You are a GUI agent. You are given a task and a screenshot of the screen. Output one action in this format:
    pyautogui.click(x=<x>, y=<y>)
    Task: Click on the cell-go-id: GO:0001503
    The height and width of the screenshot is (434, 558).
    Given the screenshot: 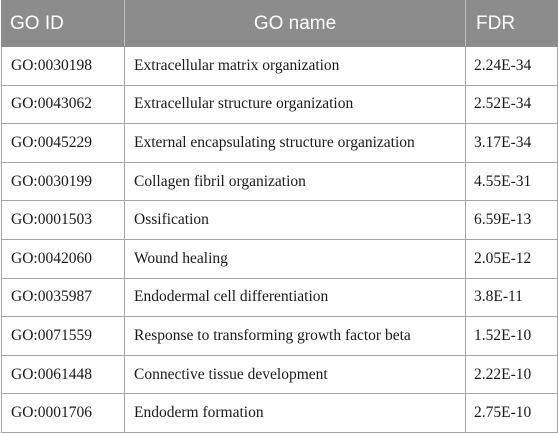 What is the action you would take?
    pyautogui.click(x=63, y=220)
    